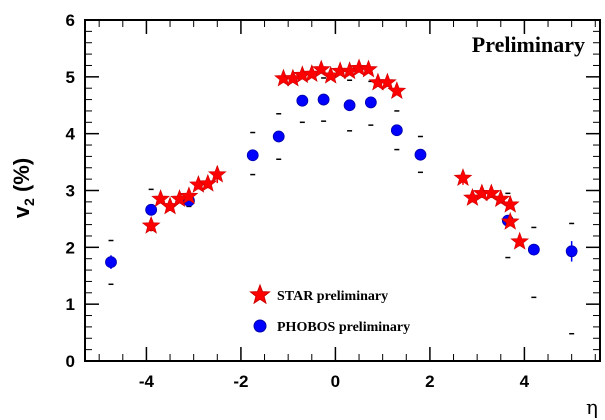 The height and width of the screenshot is (420, 605). I want to click on x-axis-title: η, so click(592, 407).